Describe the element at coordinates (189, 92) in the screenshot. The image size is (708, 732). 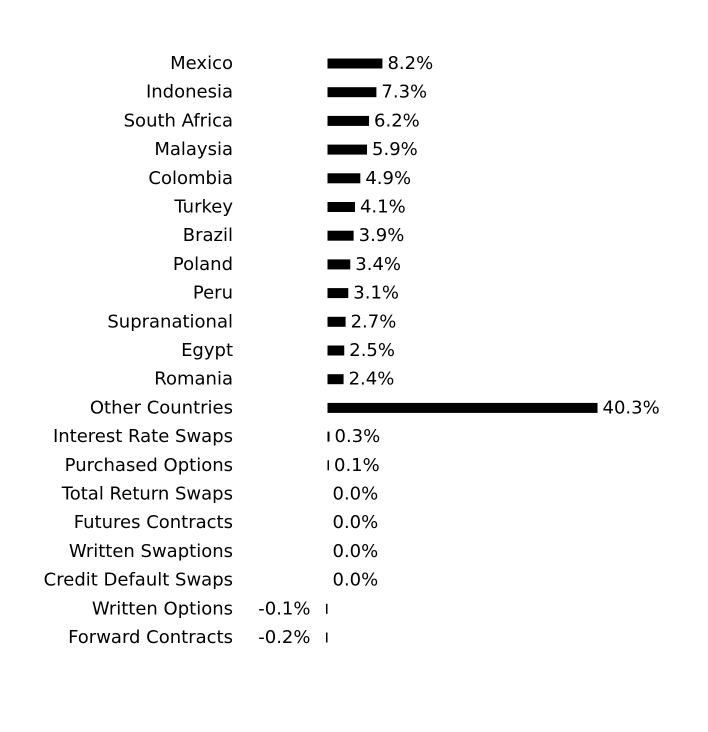
I see `category-label-indonesia: Indonesia` at that location.